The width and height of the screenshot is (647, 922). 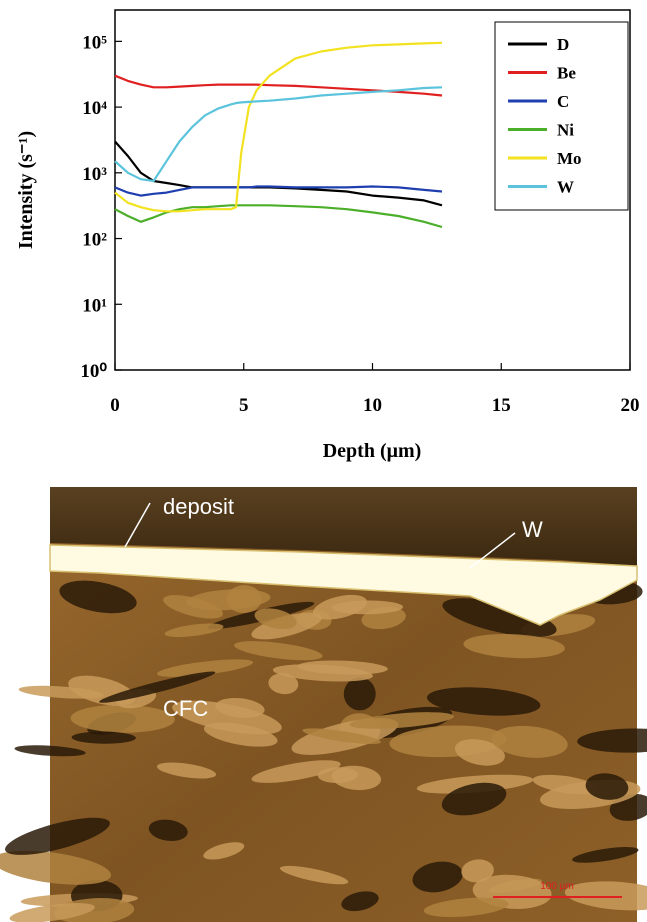 I want to click on y-tick-label: 10⁰, so click(x=93, y=371).